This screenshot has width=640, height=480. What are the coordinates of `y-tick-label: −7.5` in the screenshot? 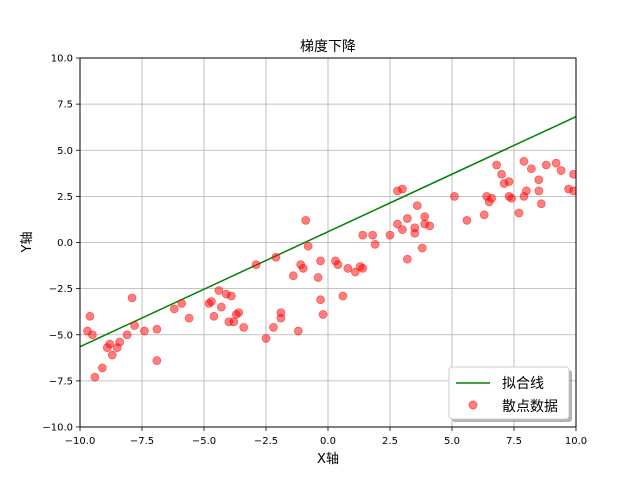 It's located at (61, 381).